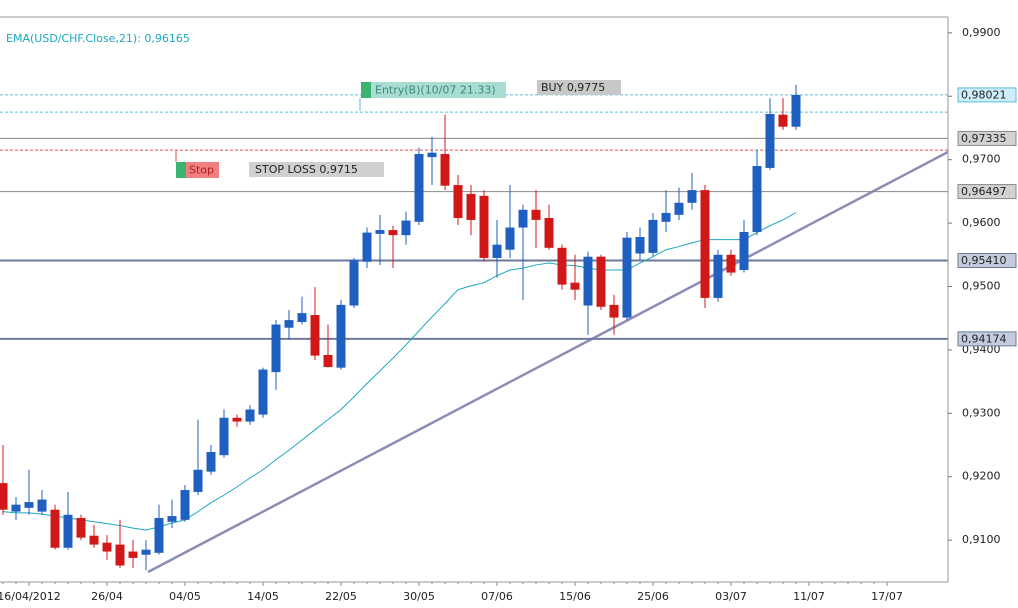  Describe the element at coordinates (984, 338) in the screenshot. I see `level-label: 0,94174` at that location.